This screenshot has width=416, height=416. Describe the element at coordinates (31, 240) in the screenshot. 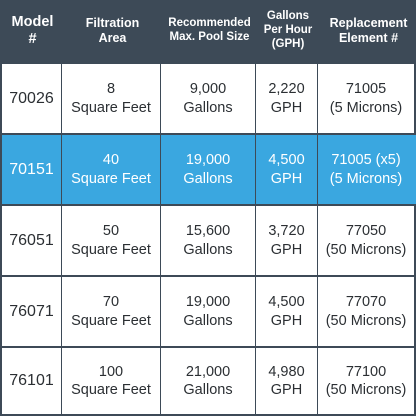

I see `cell-model: 76051` at that location.